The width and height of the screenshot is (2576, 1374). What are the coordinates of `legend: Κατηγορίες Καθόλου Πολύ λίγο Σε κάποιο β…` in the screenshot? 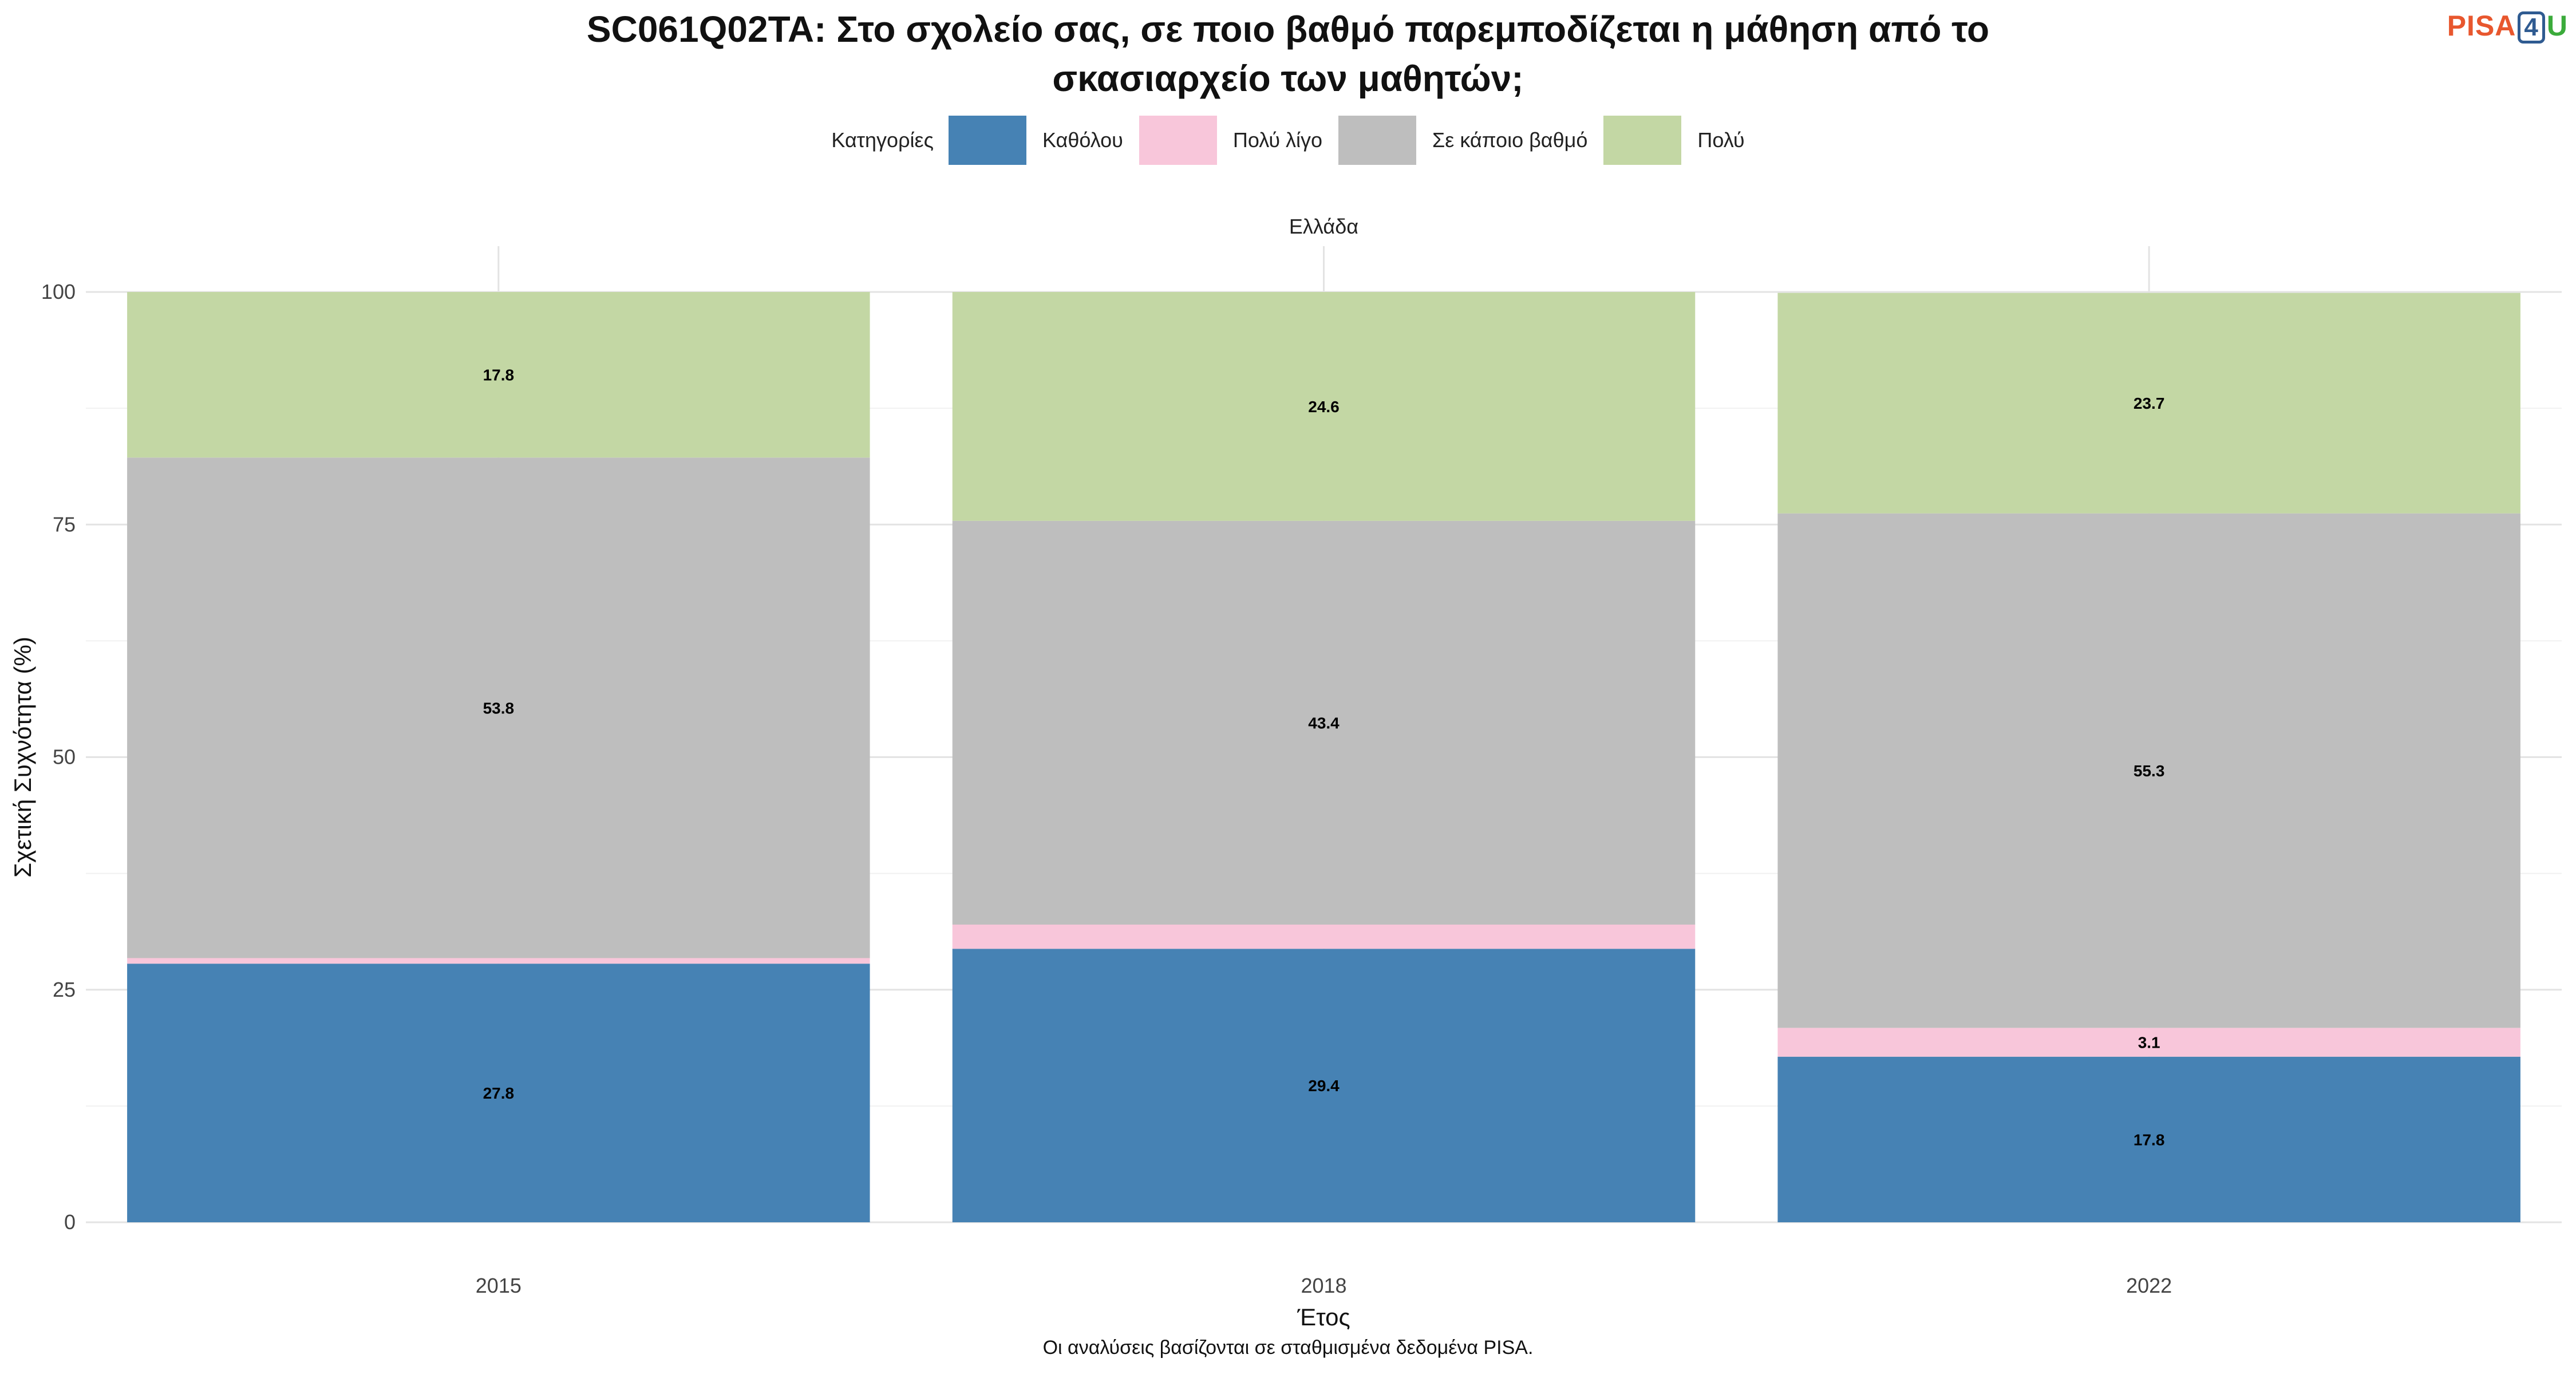 It's located at (1288, 140).